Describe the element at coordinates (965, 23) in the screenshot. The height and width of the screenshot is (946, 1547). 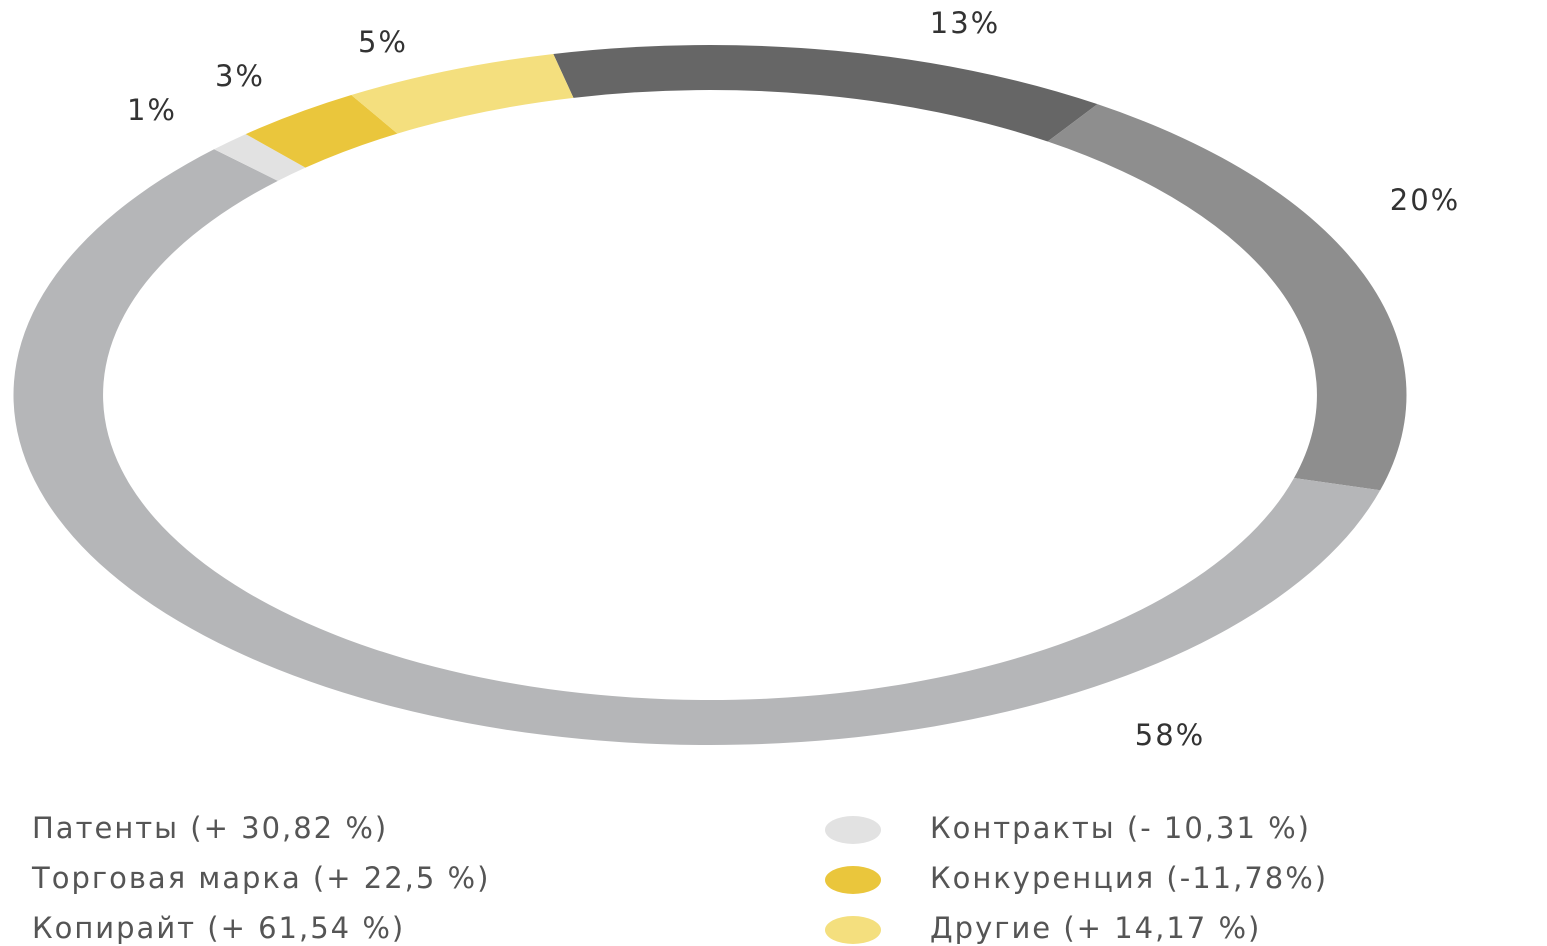
I see `value-label: 13%` at that location.